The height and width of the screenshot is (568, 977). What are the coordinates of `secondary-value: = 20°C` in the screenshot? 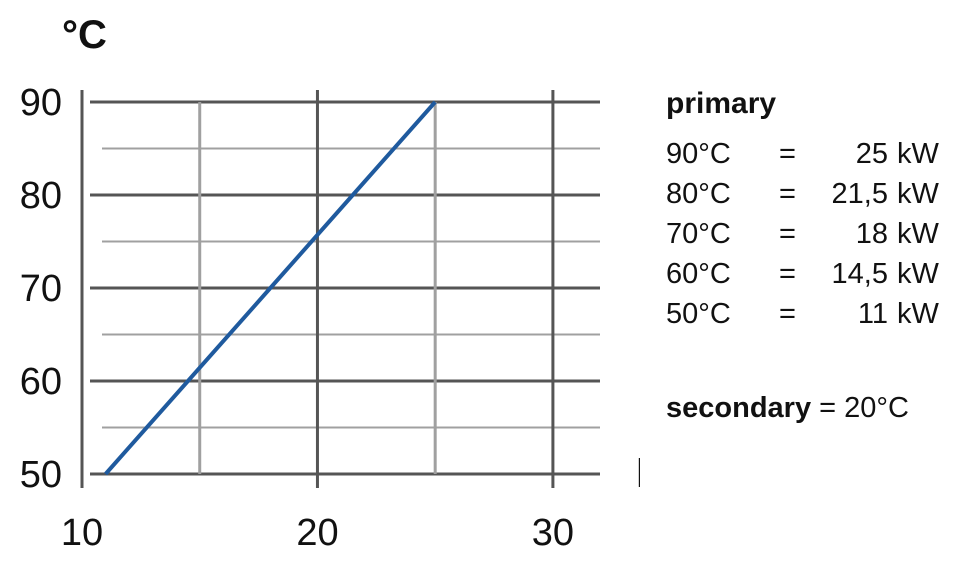 It's located at (864, 408).